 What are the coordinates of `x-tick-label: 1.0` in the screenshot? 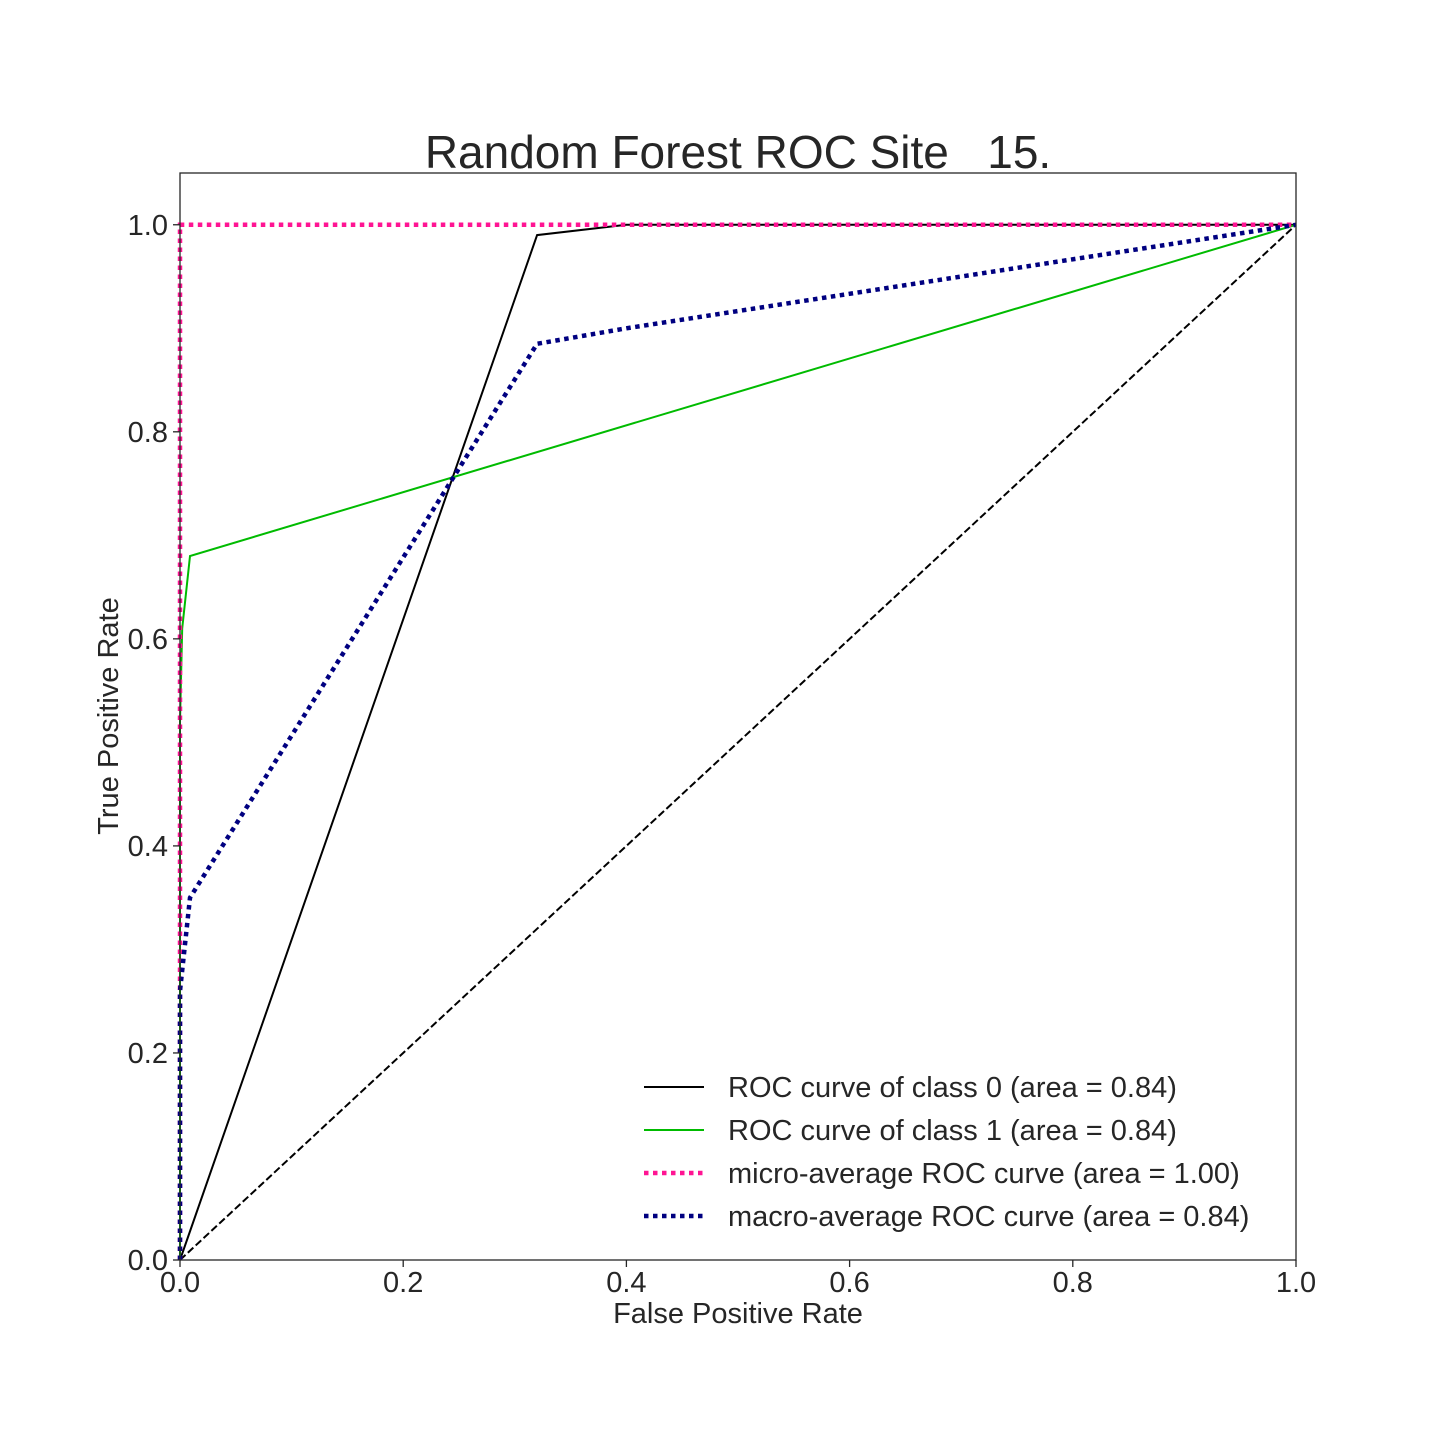 It's located at (1296, 1283).